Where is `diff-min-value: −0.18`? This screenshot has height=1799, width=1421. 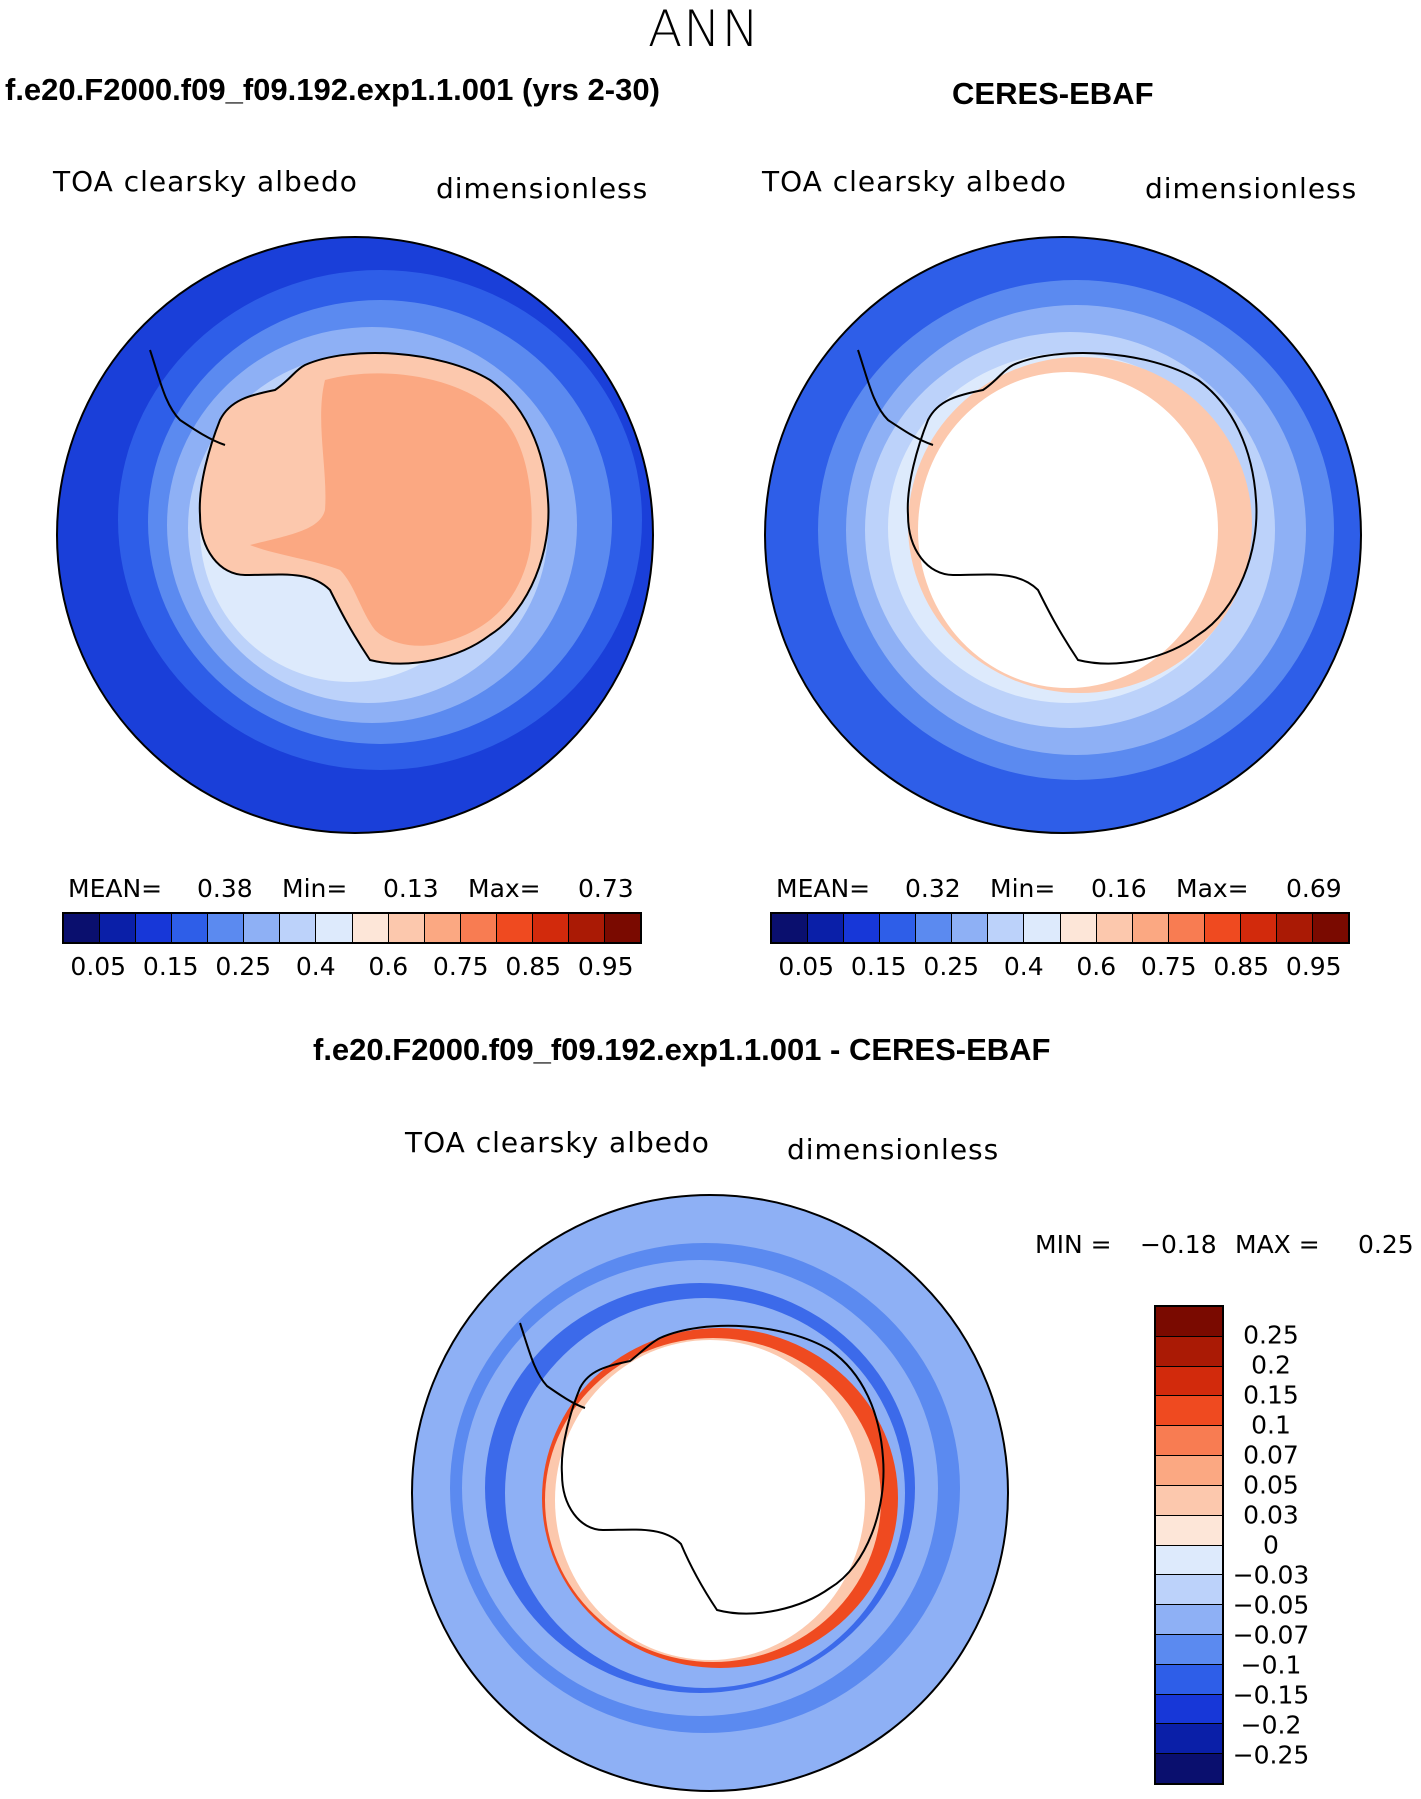
diff-min-value: −0.18 is located at coordinates (1178, 1244).